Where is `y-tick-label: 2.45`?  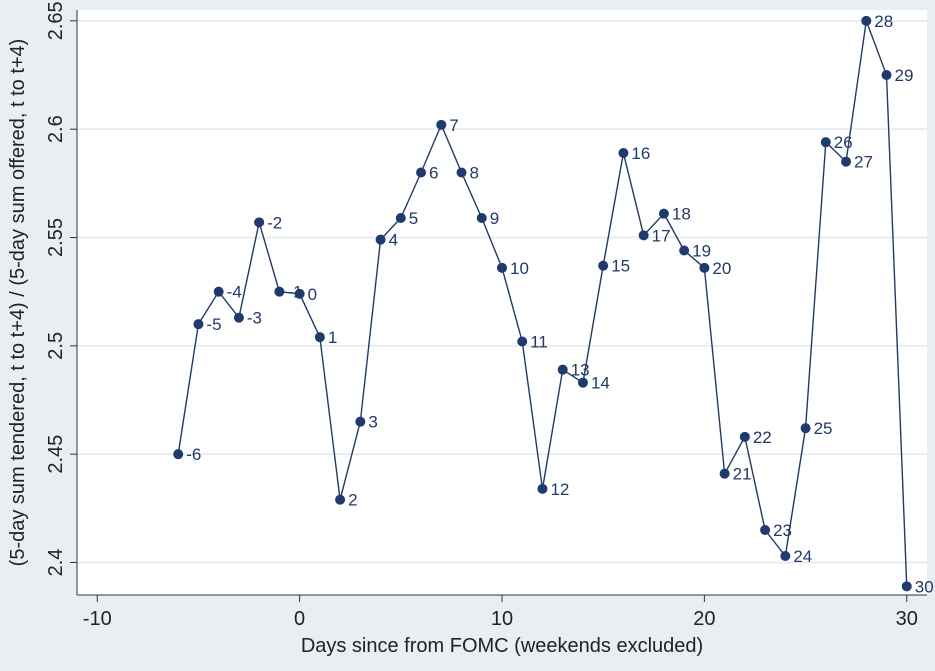
y-tick-label: 2.45 is located at coordinates (56, 454).